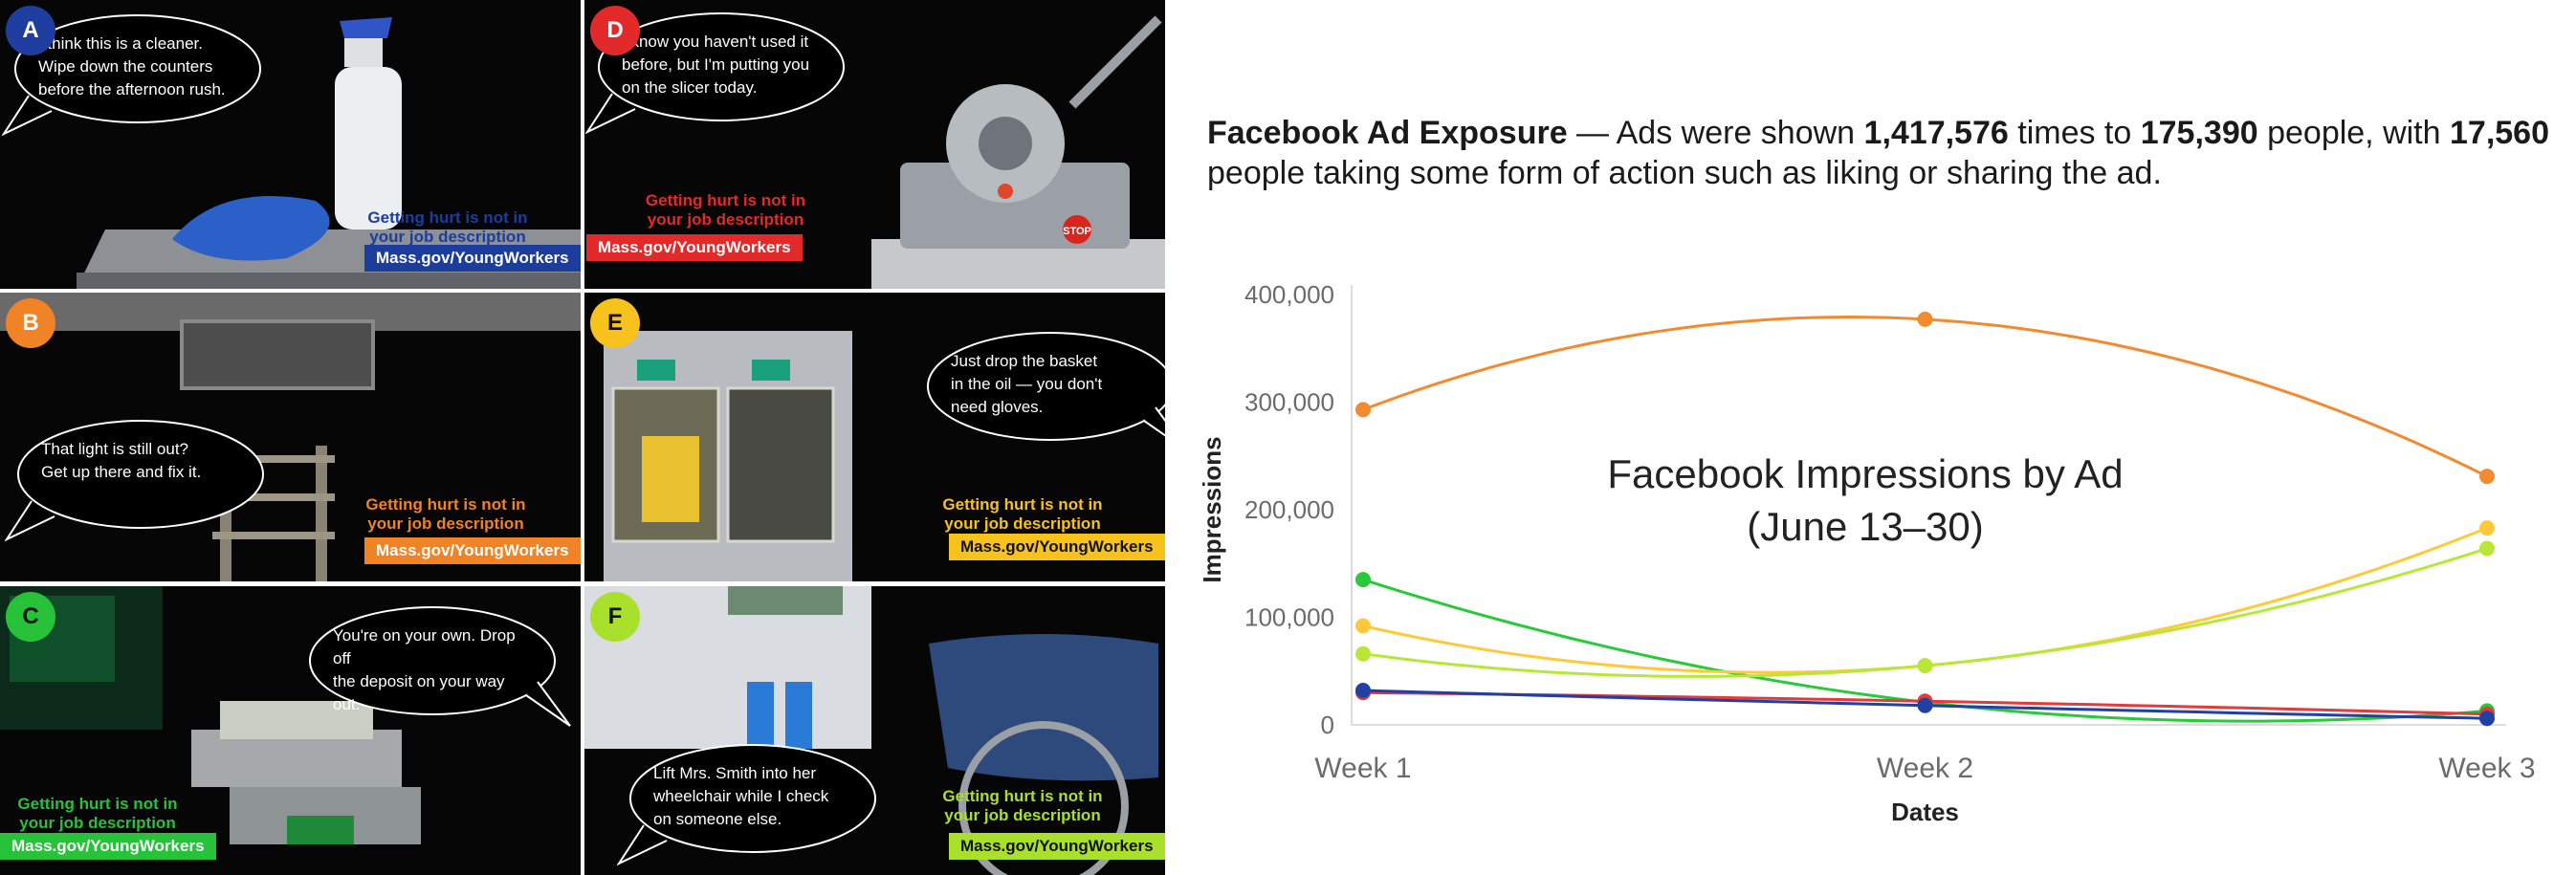 The width and height of the screenshot is (2576, 875). I want to click on ad-letter-badge: E, so click(615, 323).